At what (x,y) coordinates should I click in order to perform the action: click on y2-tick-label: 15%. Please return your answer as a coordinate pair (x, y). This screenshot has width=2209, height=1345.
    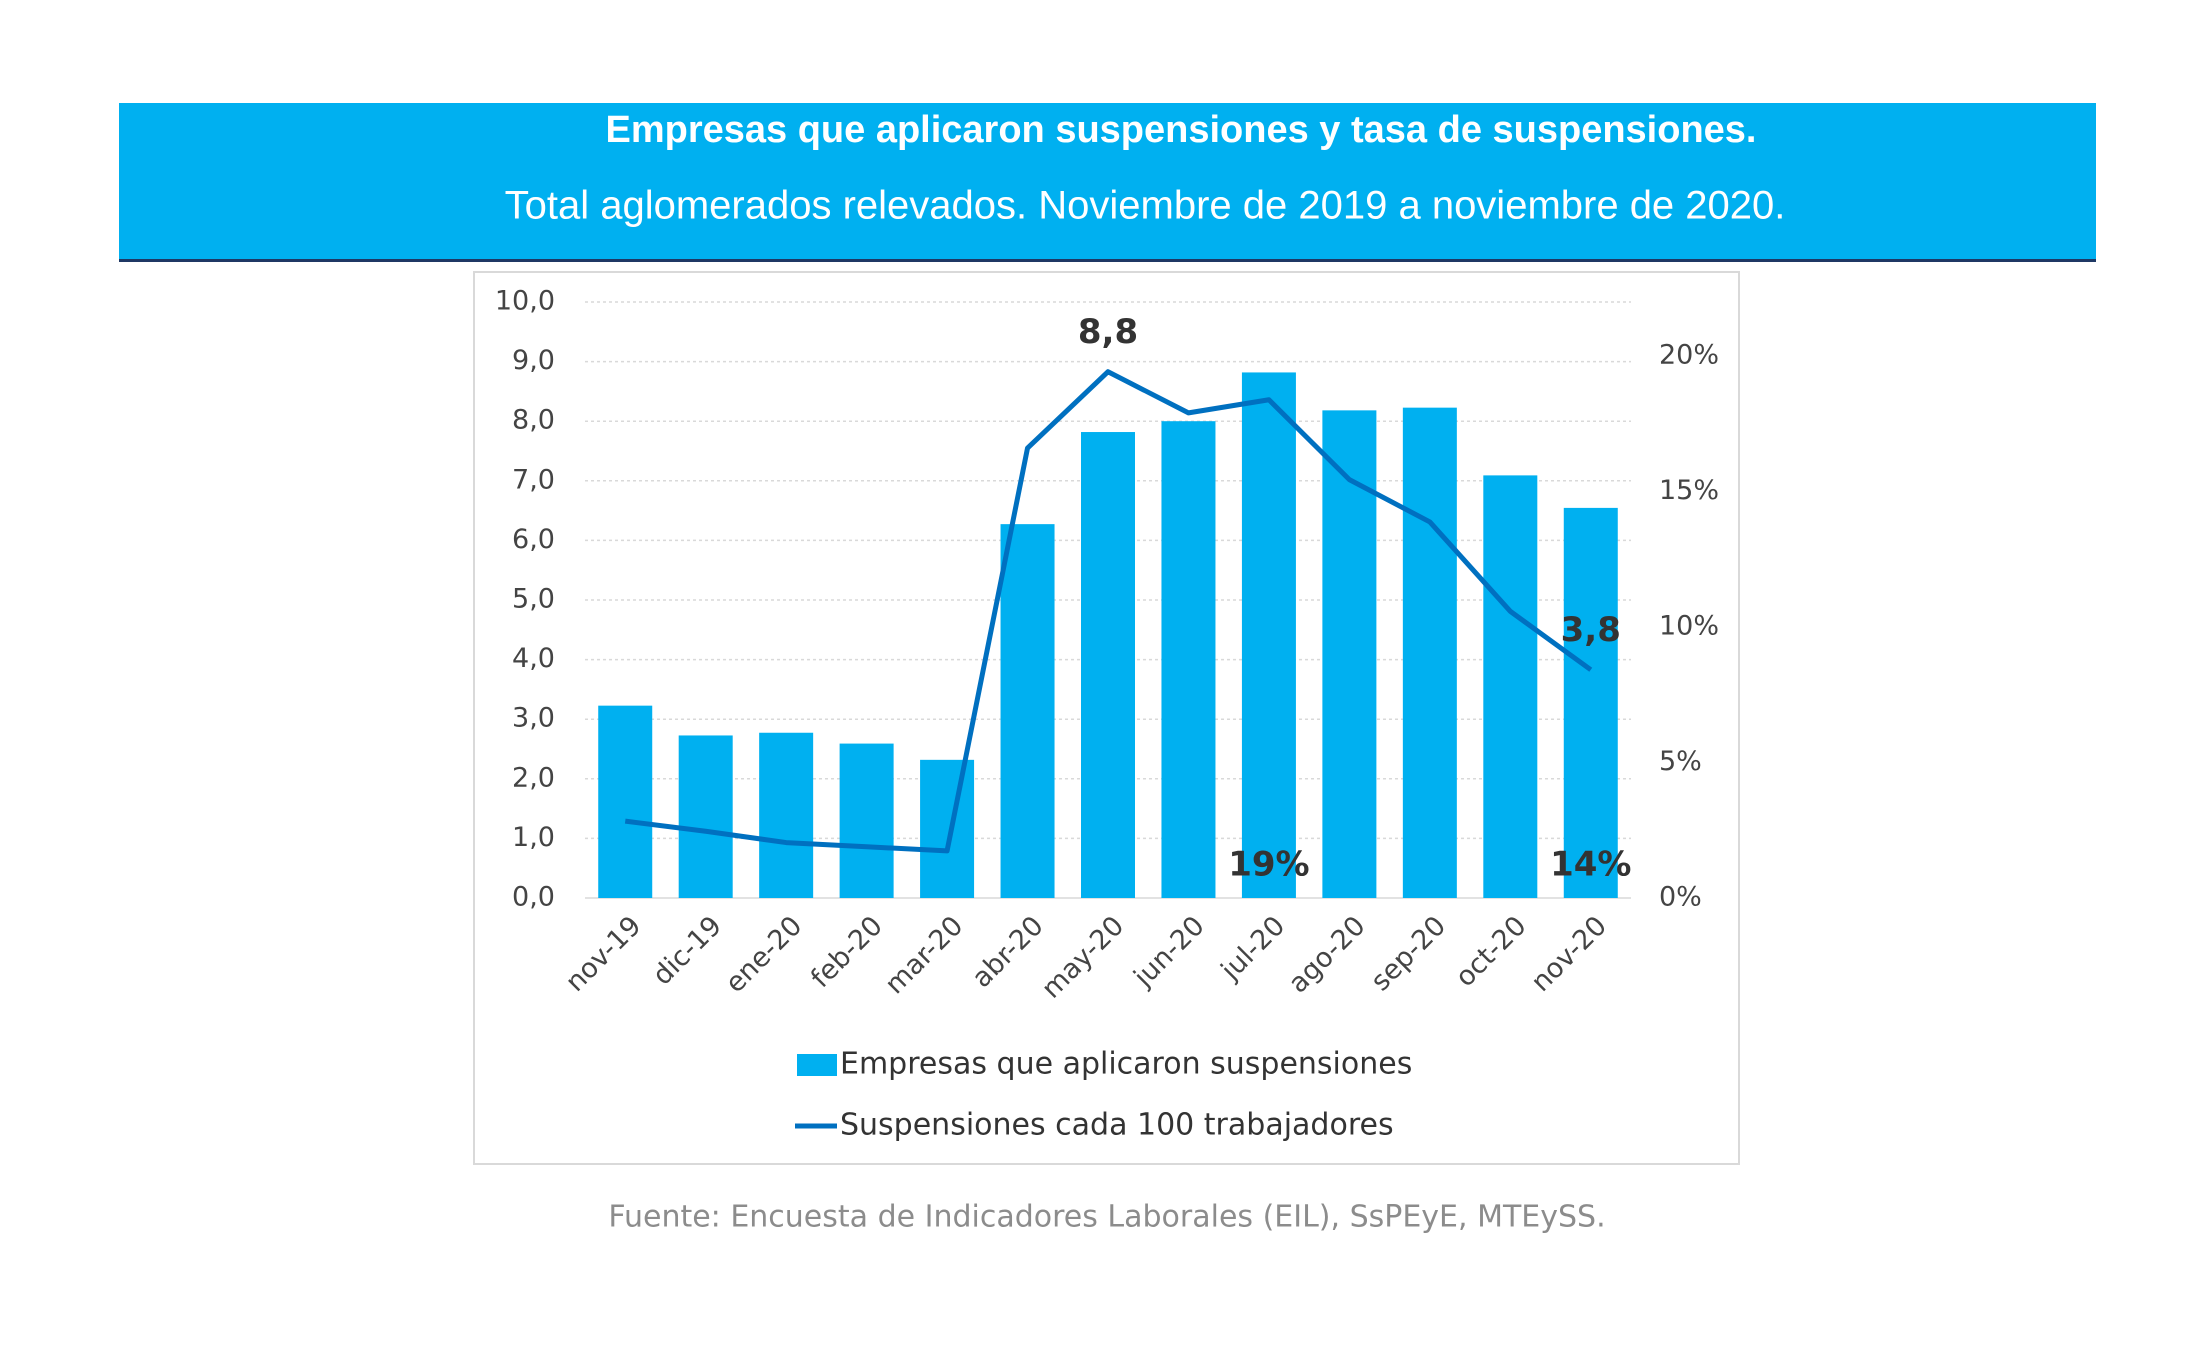
    Looking at the image, I should click on (1689, 490).